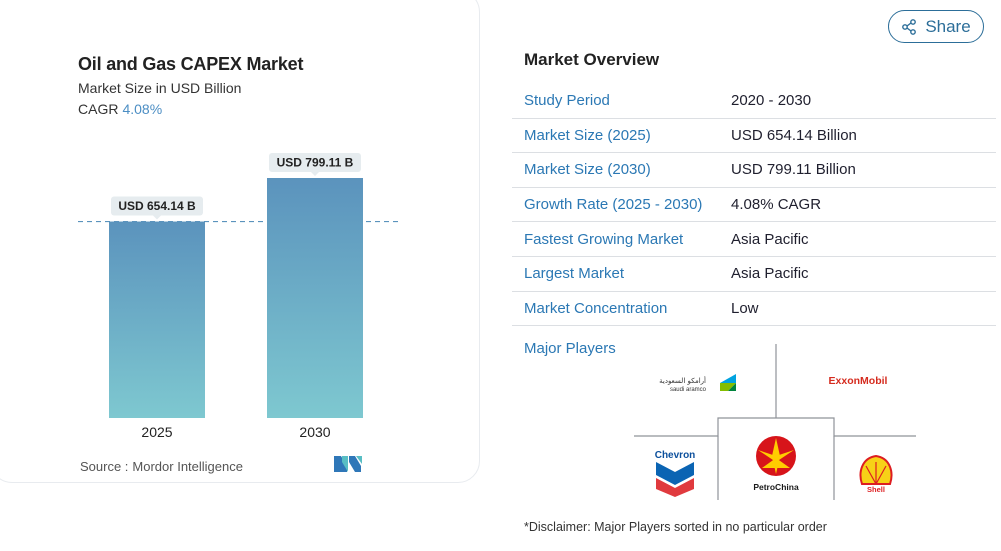  What do you see at coordinates (314, 432) in the screenshot?
I see `category-label: 2030` at bounding box center [314, 432].